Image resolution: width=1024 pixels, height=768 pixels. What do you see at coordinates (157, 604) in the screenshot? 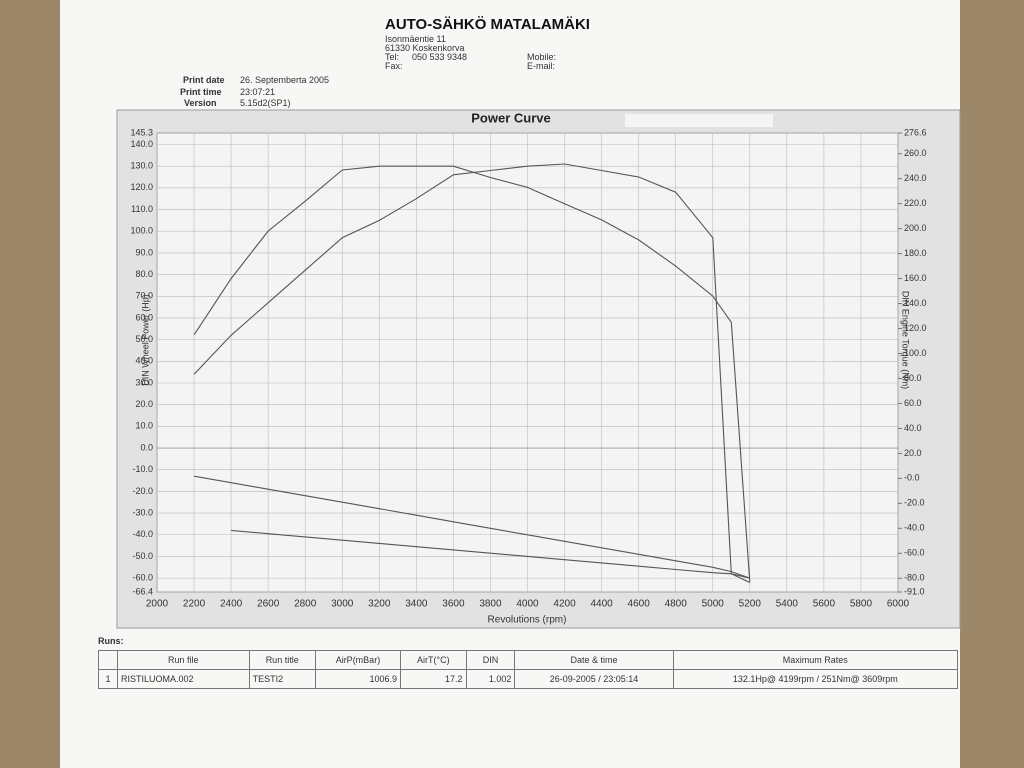
I see `x-tick-label: 2000` at bounding box center [157, 604].